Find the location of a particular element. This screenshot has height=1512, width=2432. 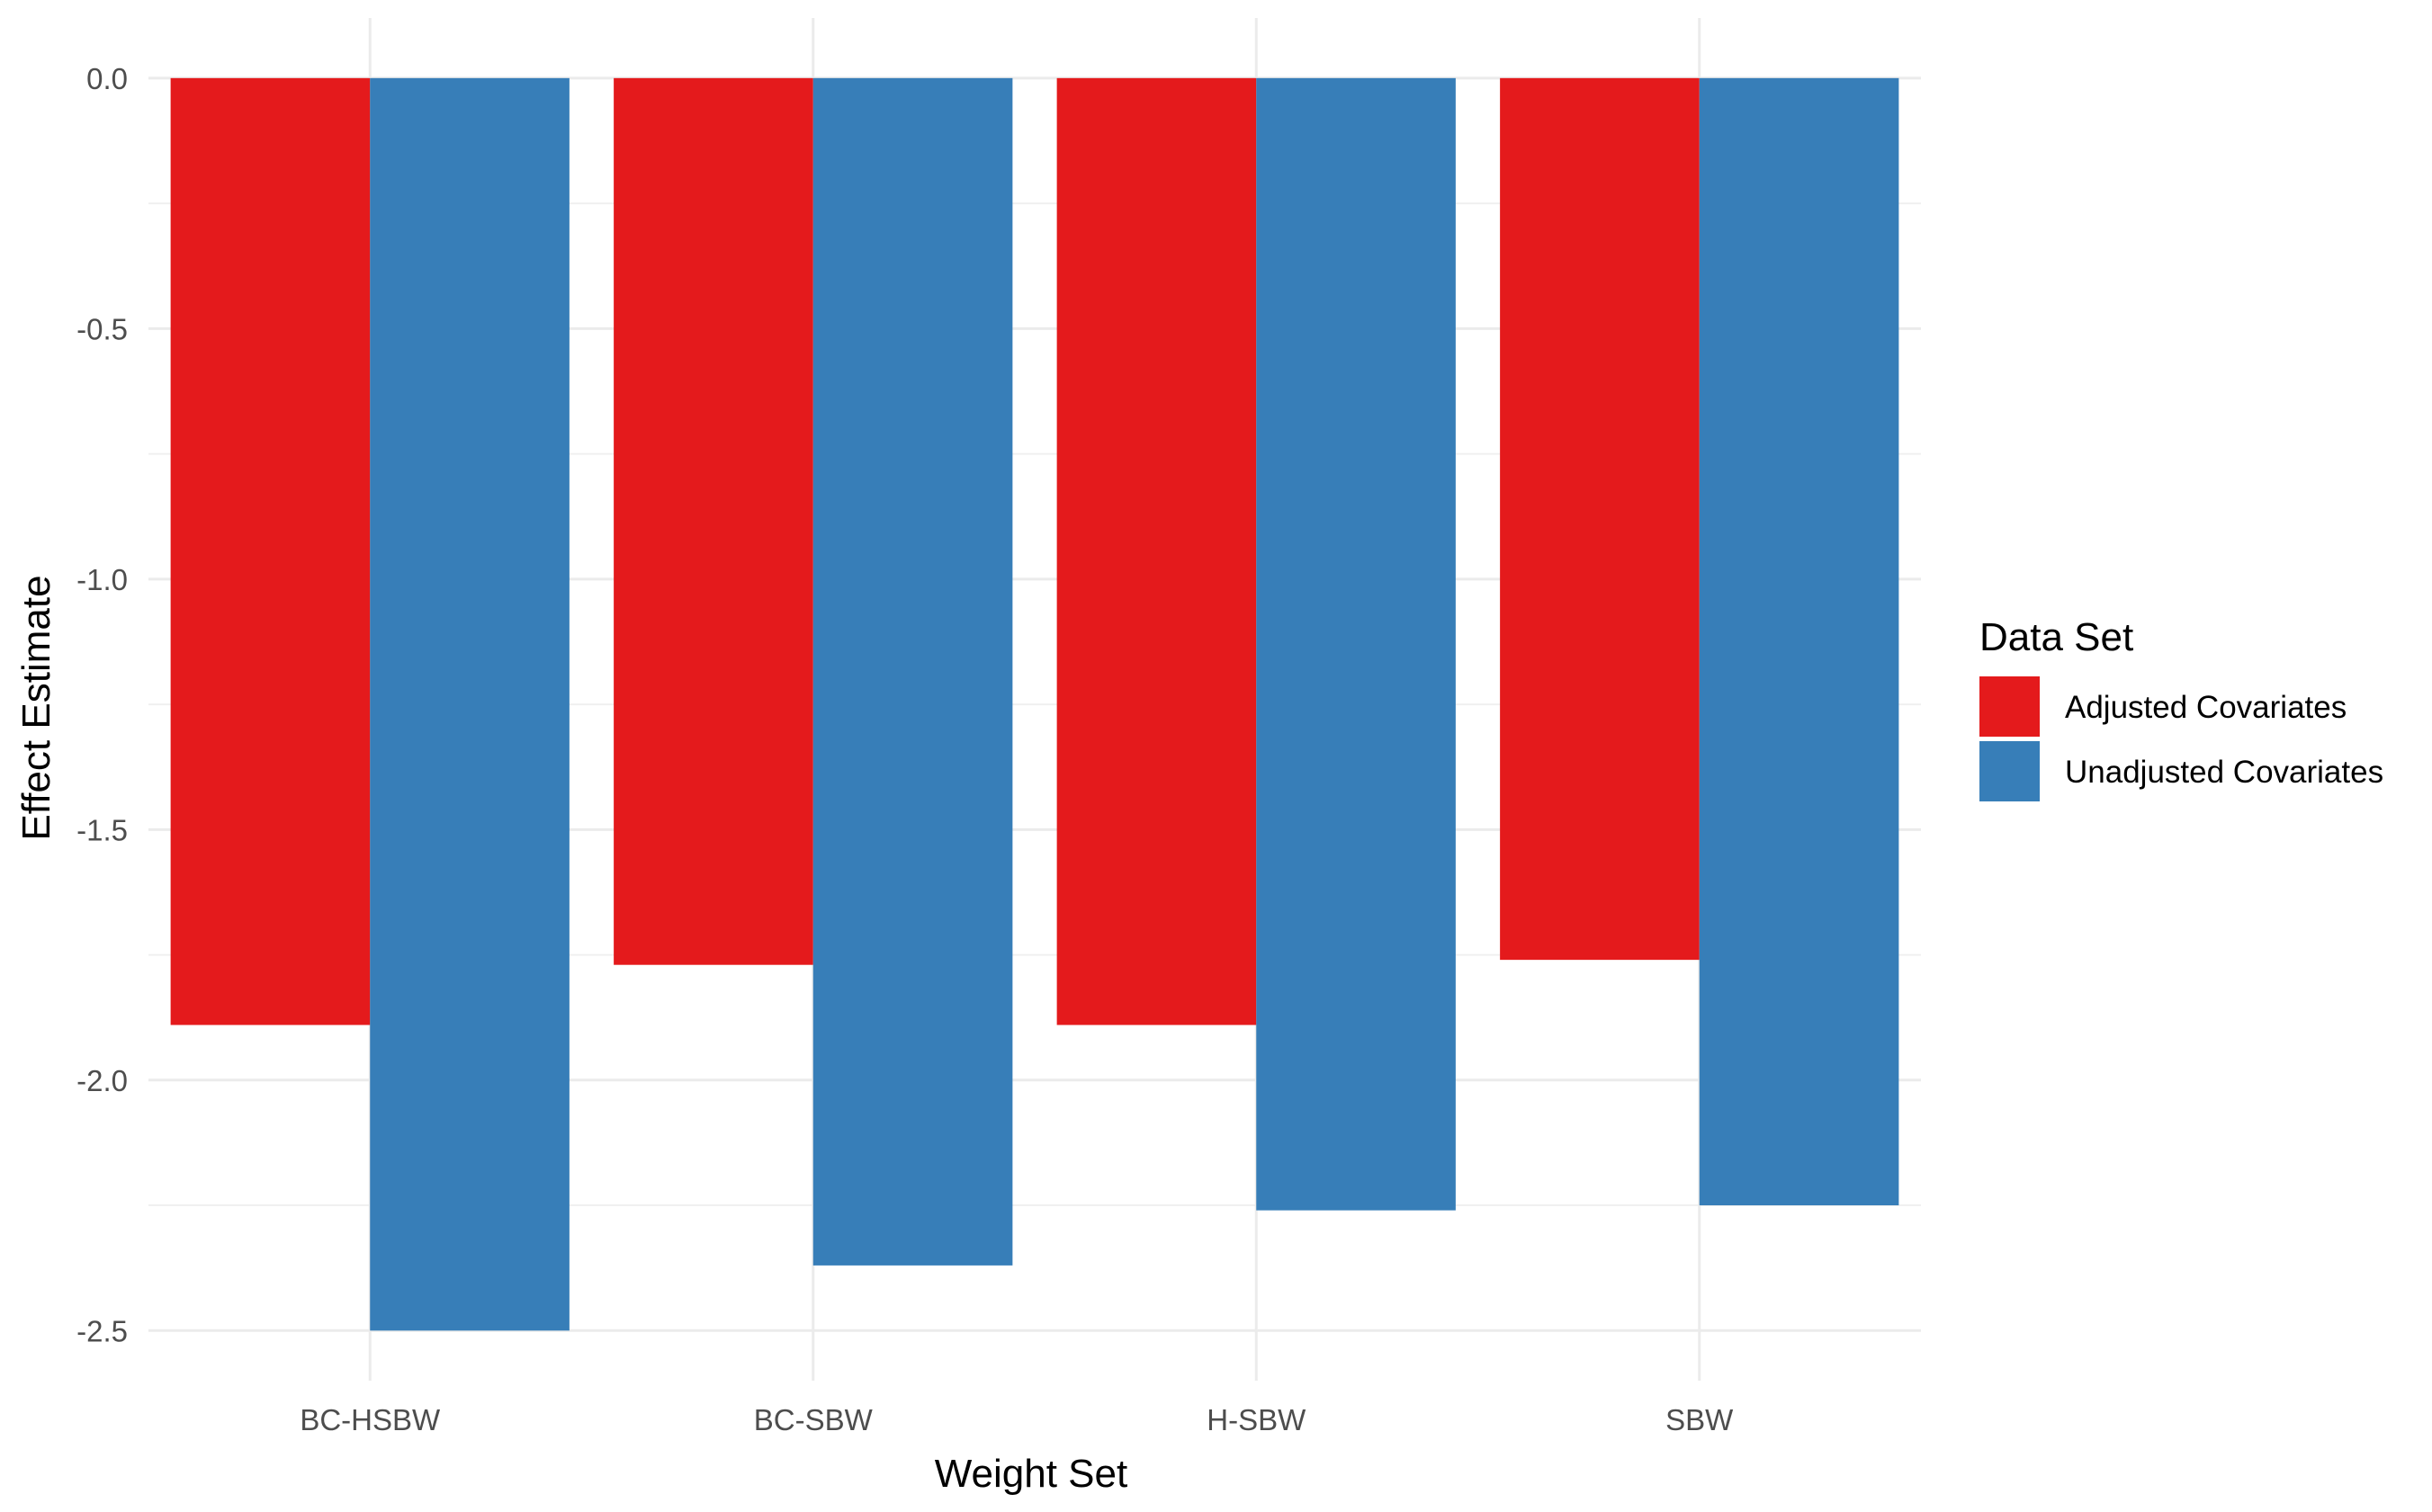

x-tick-labels: BC-HSBW BC-SBW H-SBW SBW is located at coordinates (1017, 1419).